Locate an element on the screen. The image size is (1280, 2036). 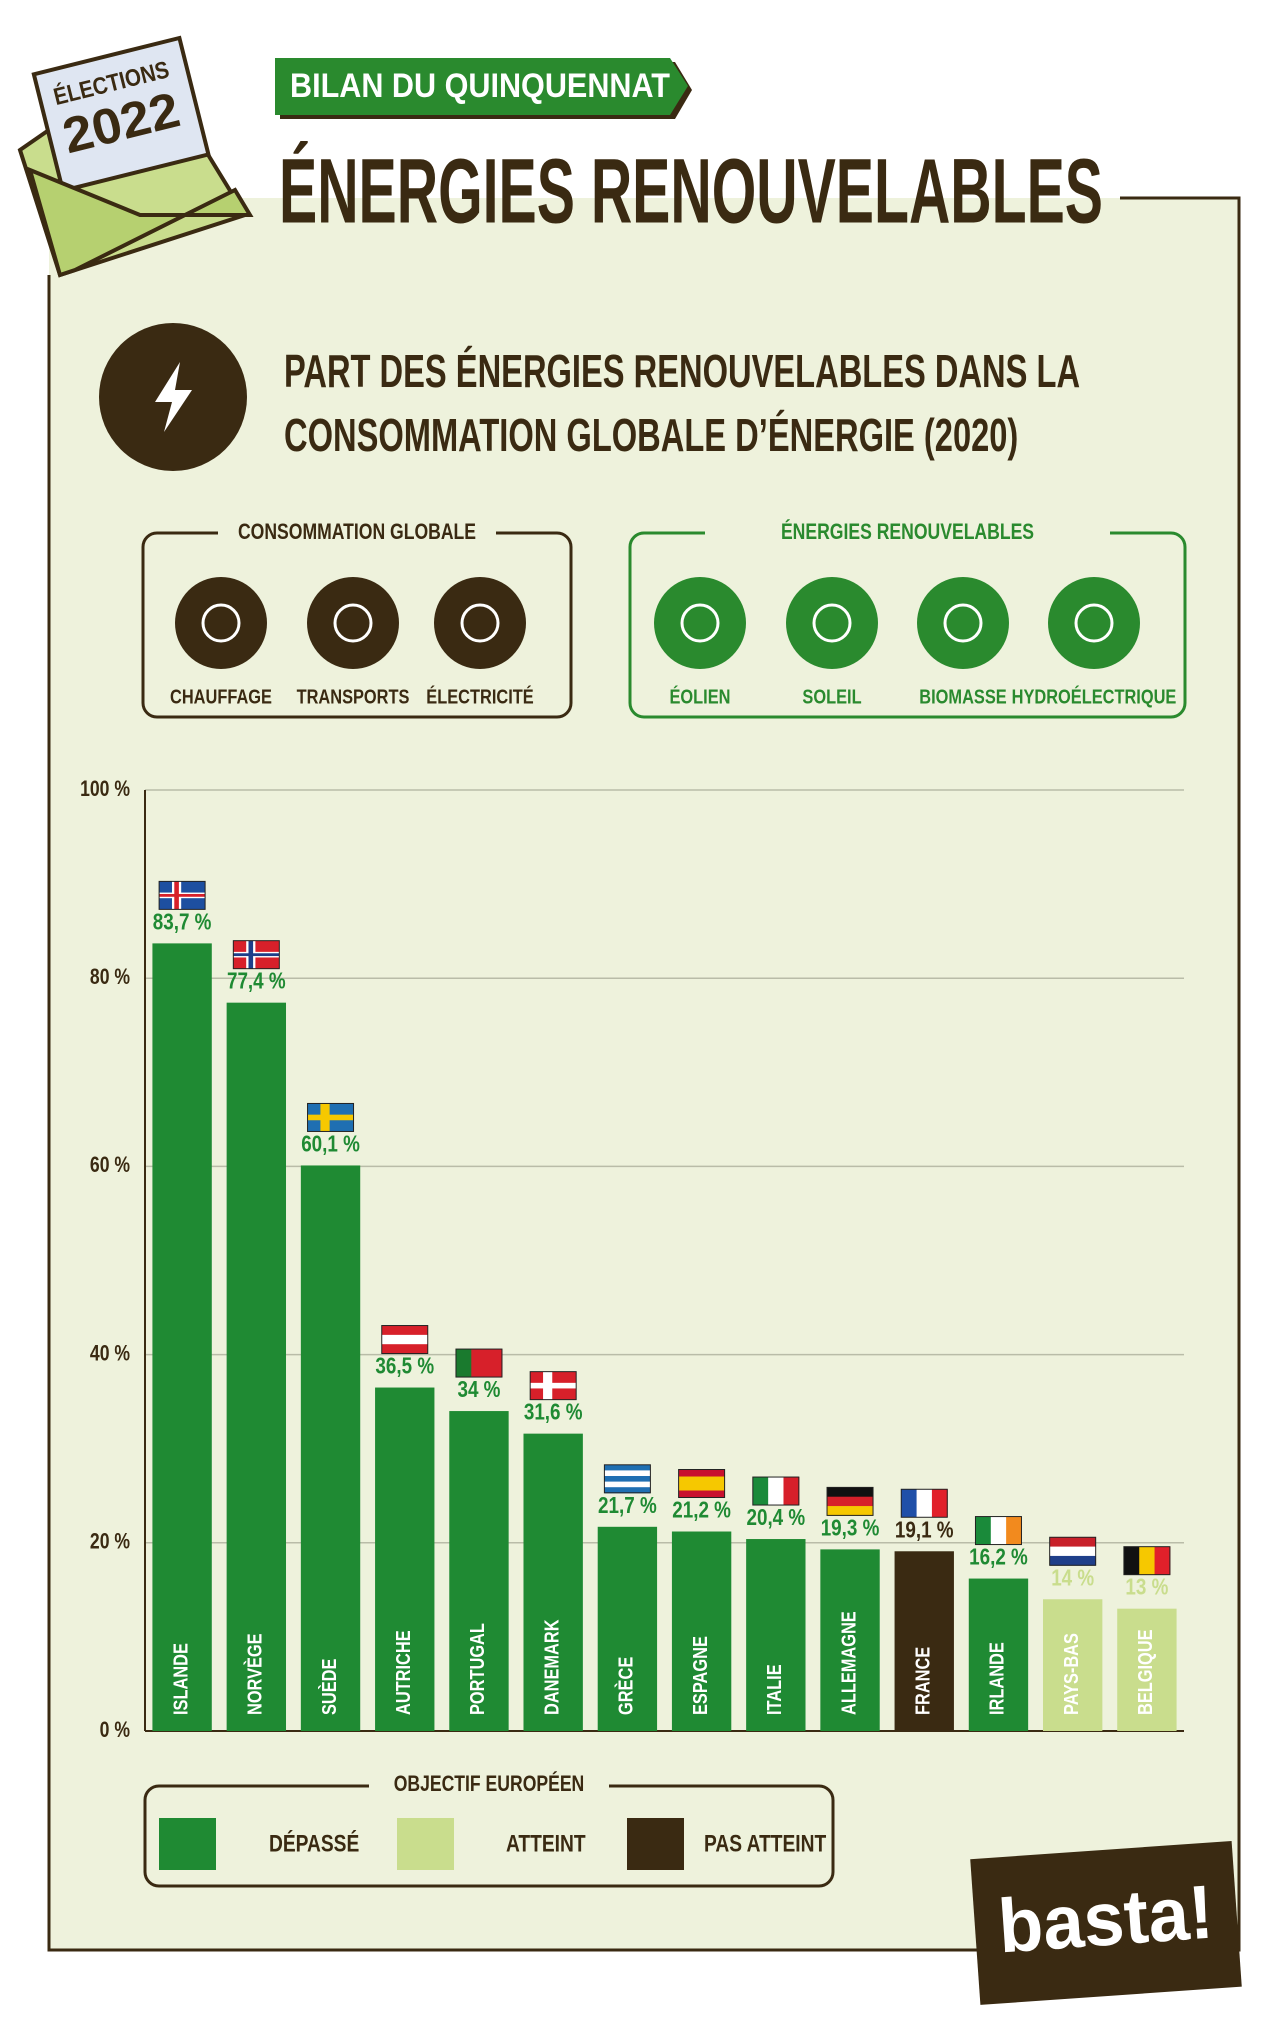
legend-label: DÉPASSÉ is located at coordinates (314, 1843).